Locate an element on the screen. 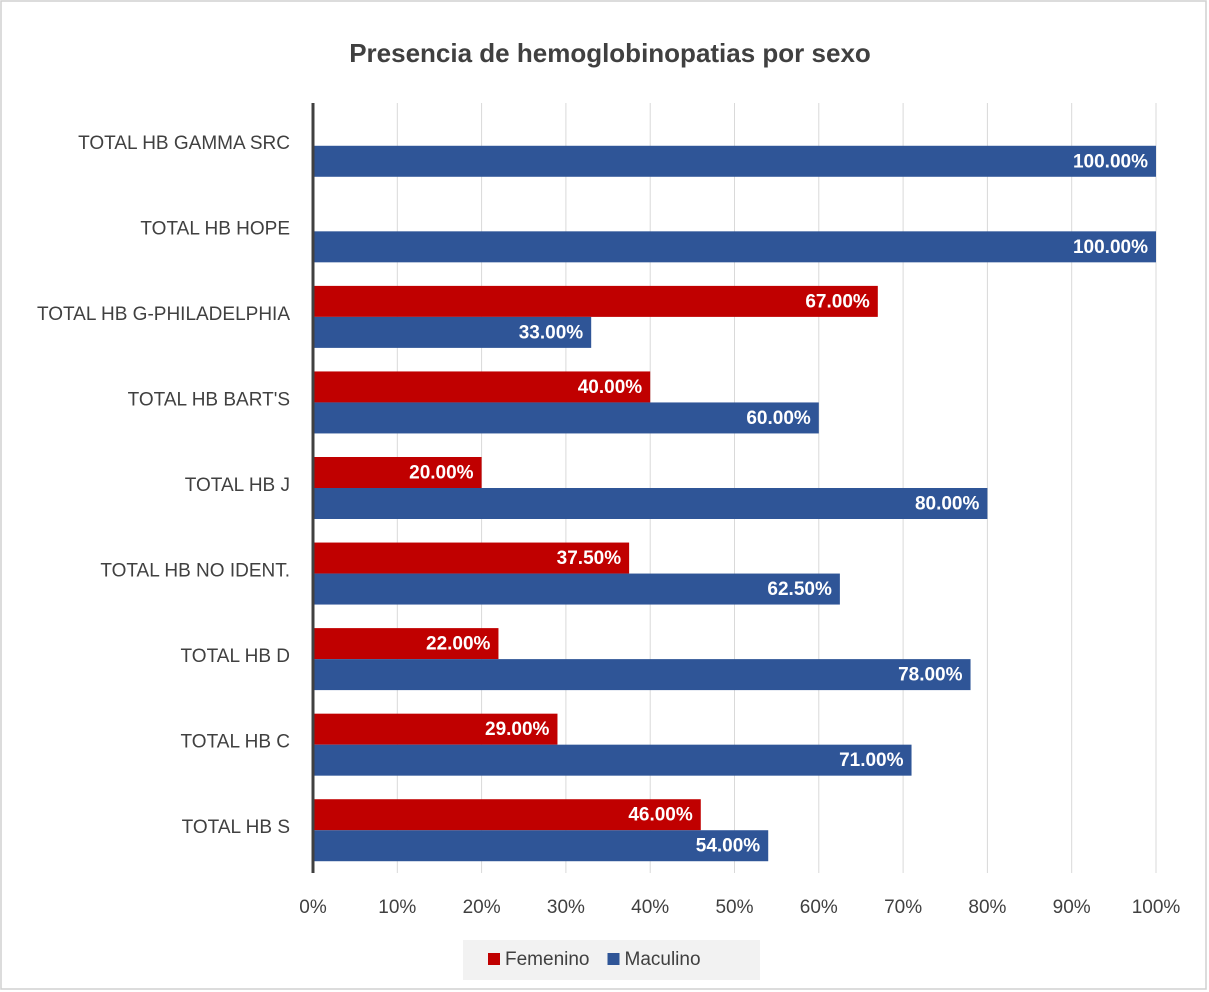 This screenshot has width=1209, height=992. y-tick-label: TOTAL HB HOPE is located at coordinates (215, 228).